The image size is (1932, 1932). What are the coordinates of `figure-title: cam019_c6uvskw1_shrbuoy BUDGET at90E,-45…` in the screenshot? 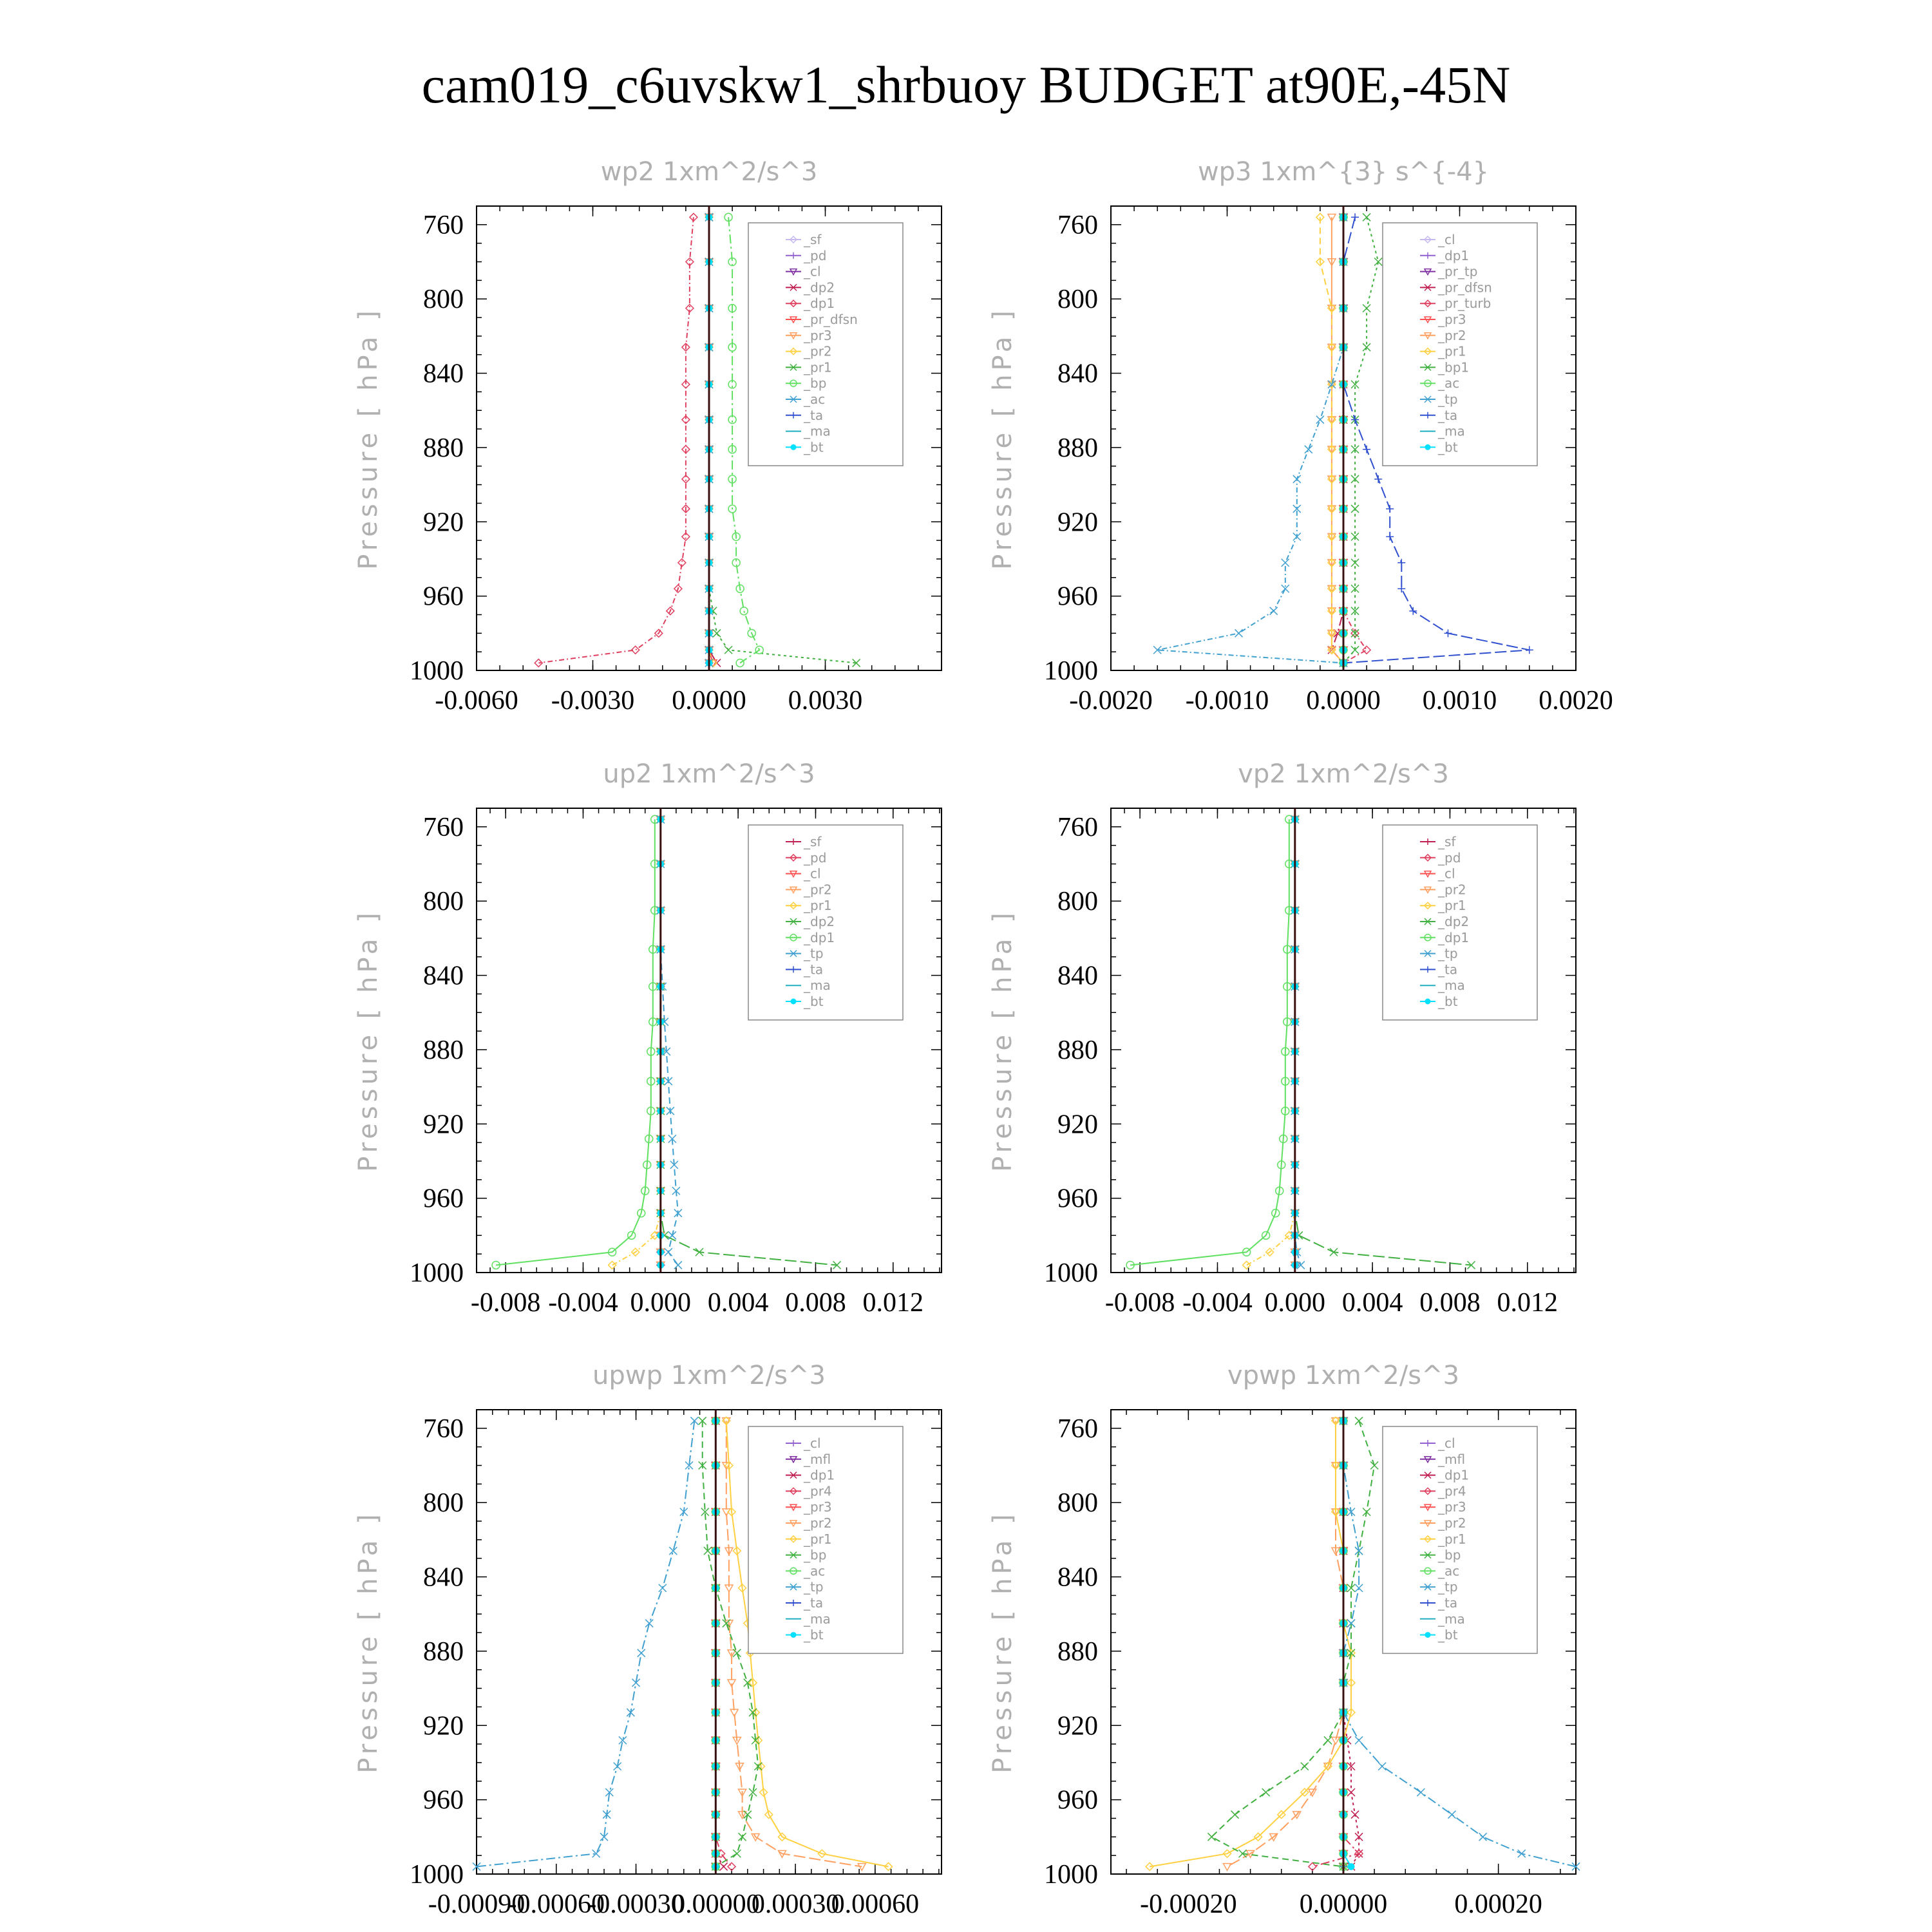 It's located at (966, 84).